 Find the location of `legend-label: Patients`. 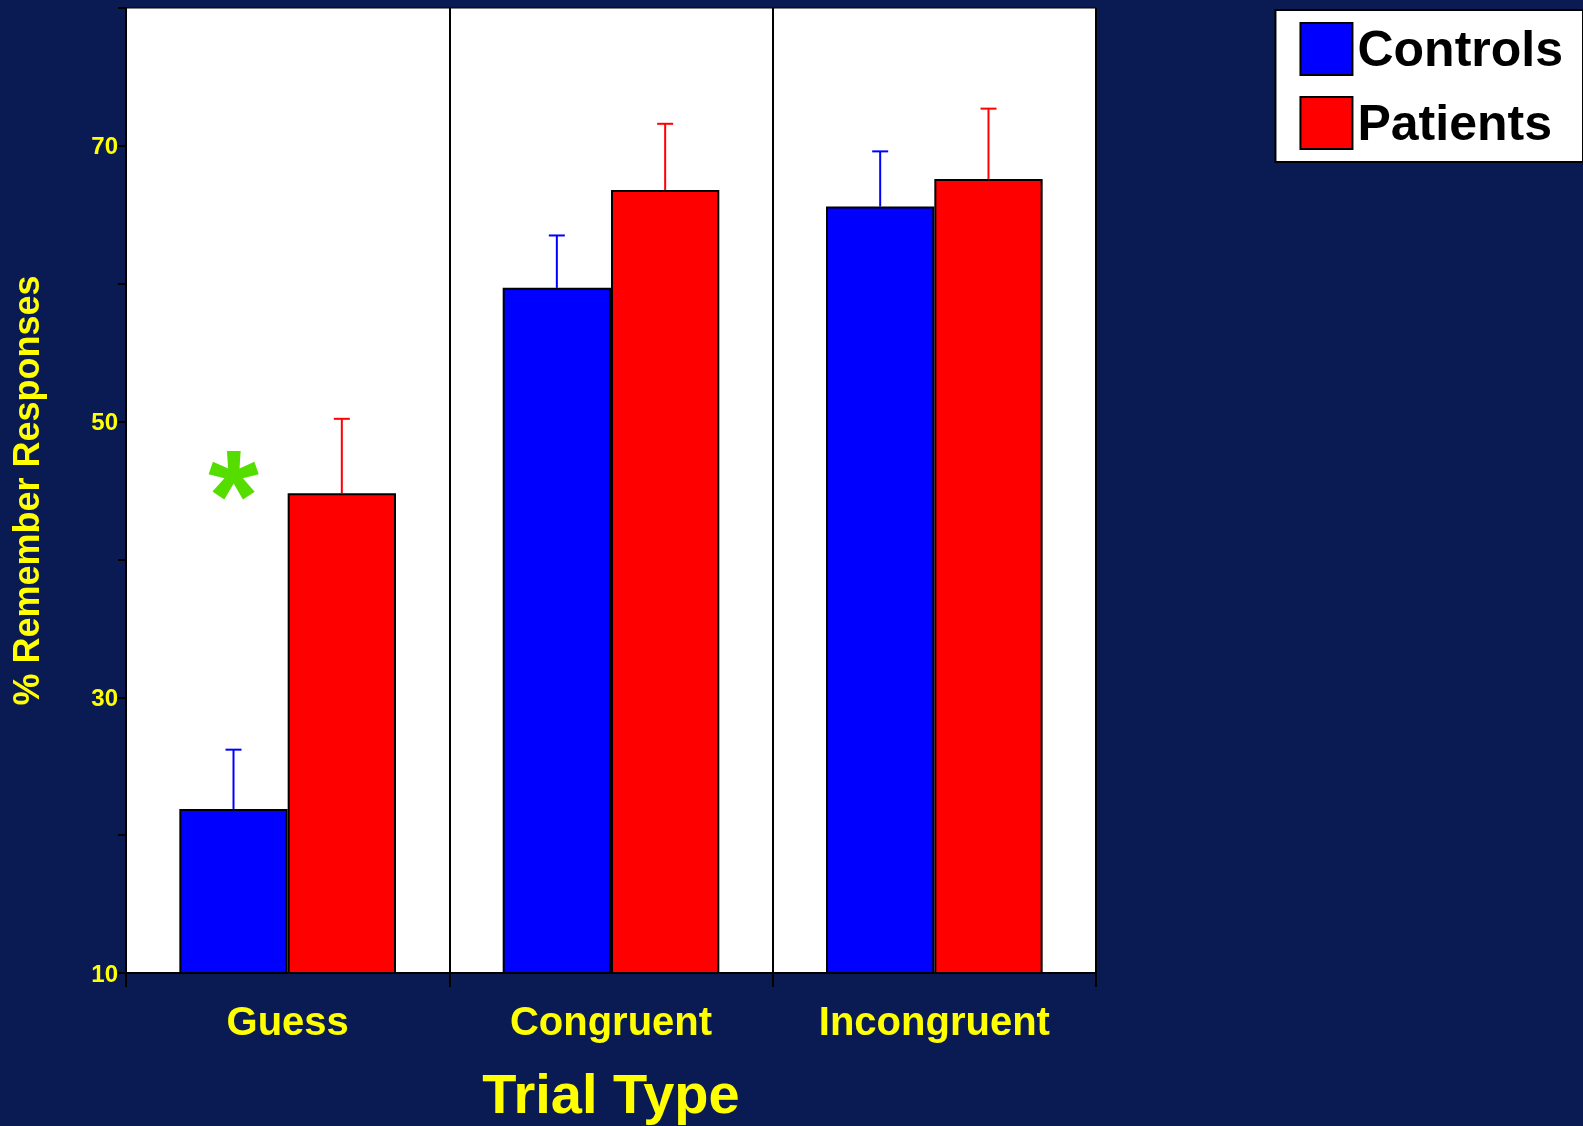

legend-label: Patients is located at coordinates (1454, 123).